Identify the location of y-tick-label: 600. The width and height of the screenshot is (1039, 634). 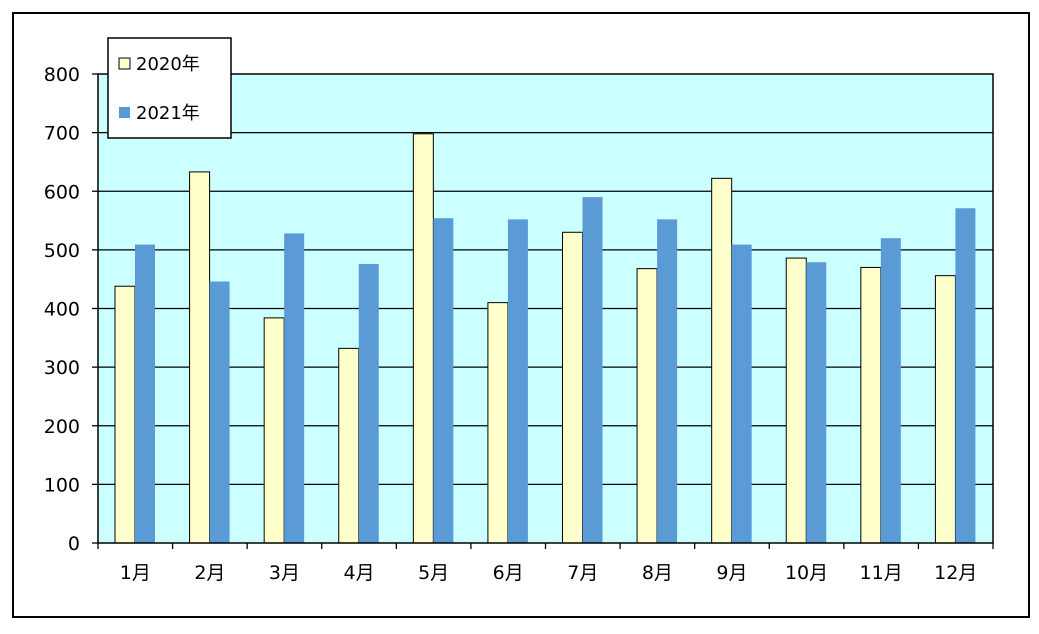
(62, 192).